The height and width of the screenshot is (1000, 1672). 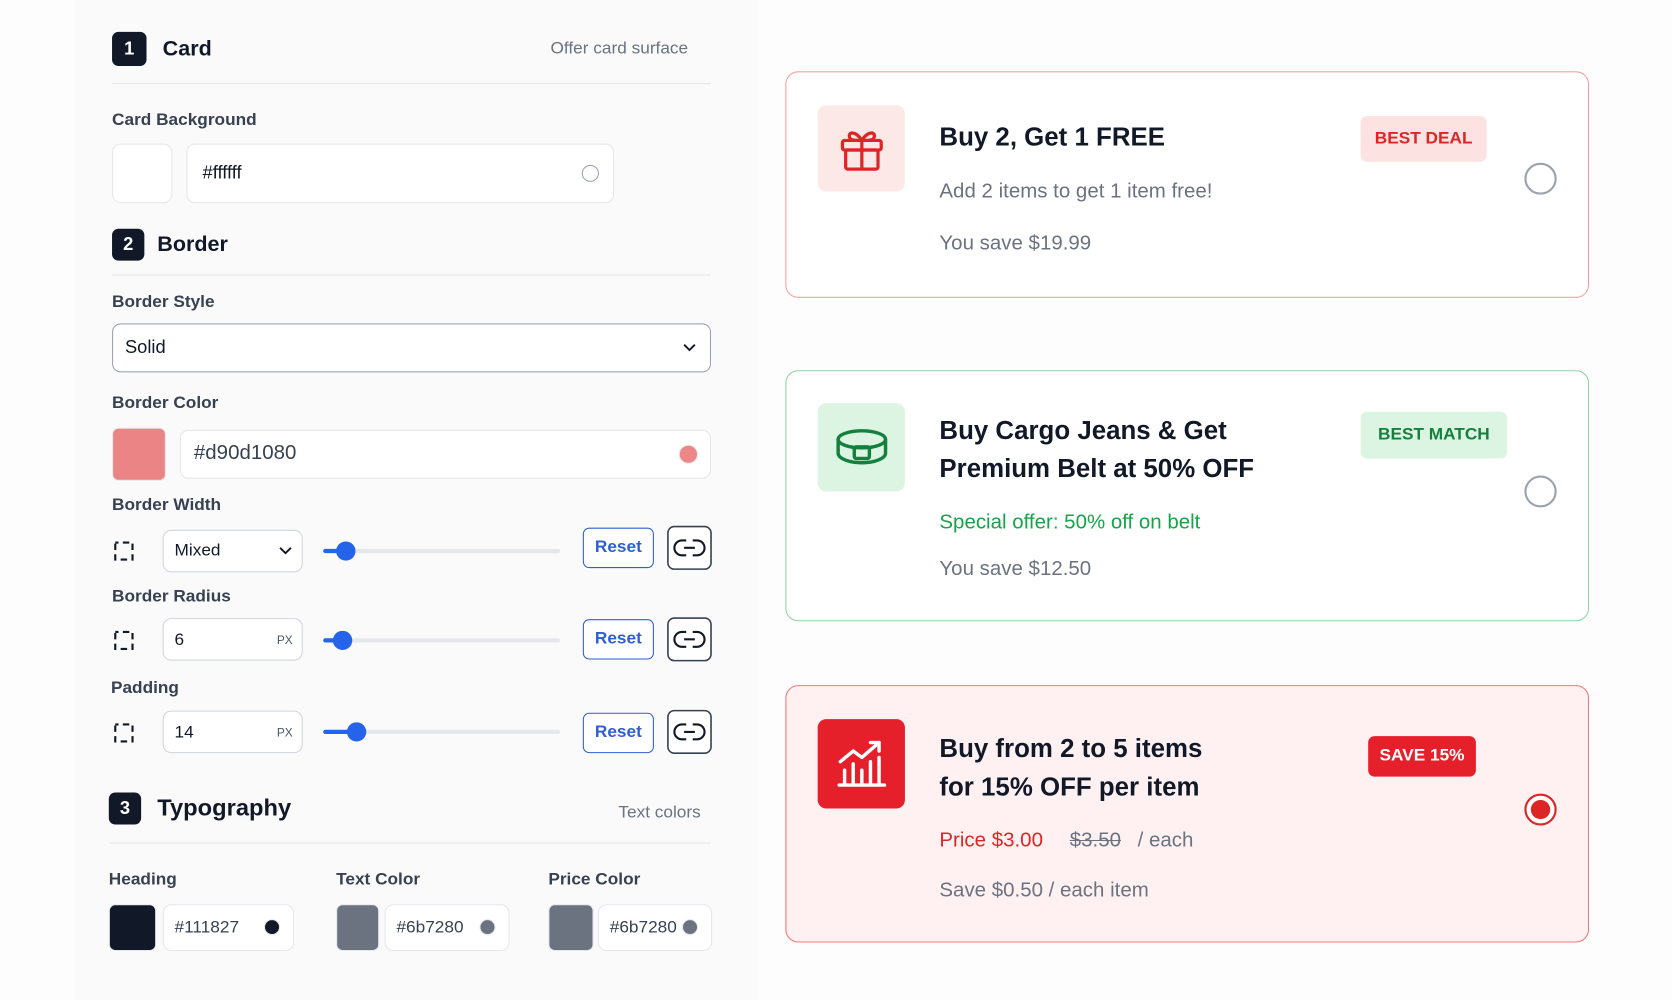 I want to click on offer-savings: You save $19.99, so click(x=1015, y=243).